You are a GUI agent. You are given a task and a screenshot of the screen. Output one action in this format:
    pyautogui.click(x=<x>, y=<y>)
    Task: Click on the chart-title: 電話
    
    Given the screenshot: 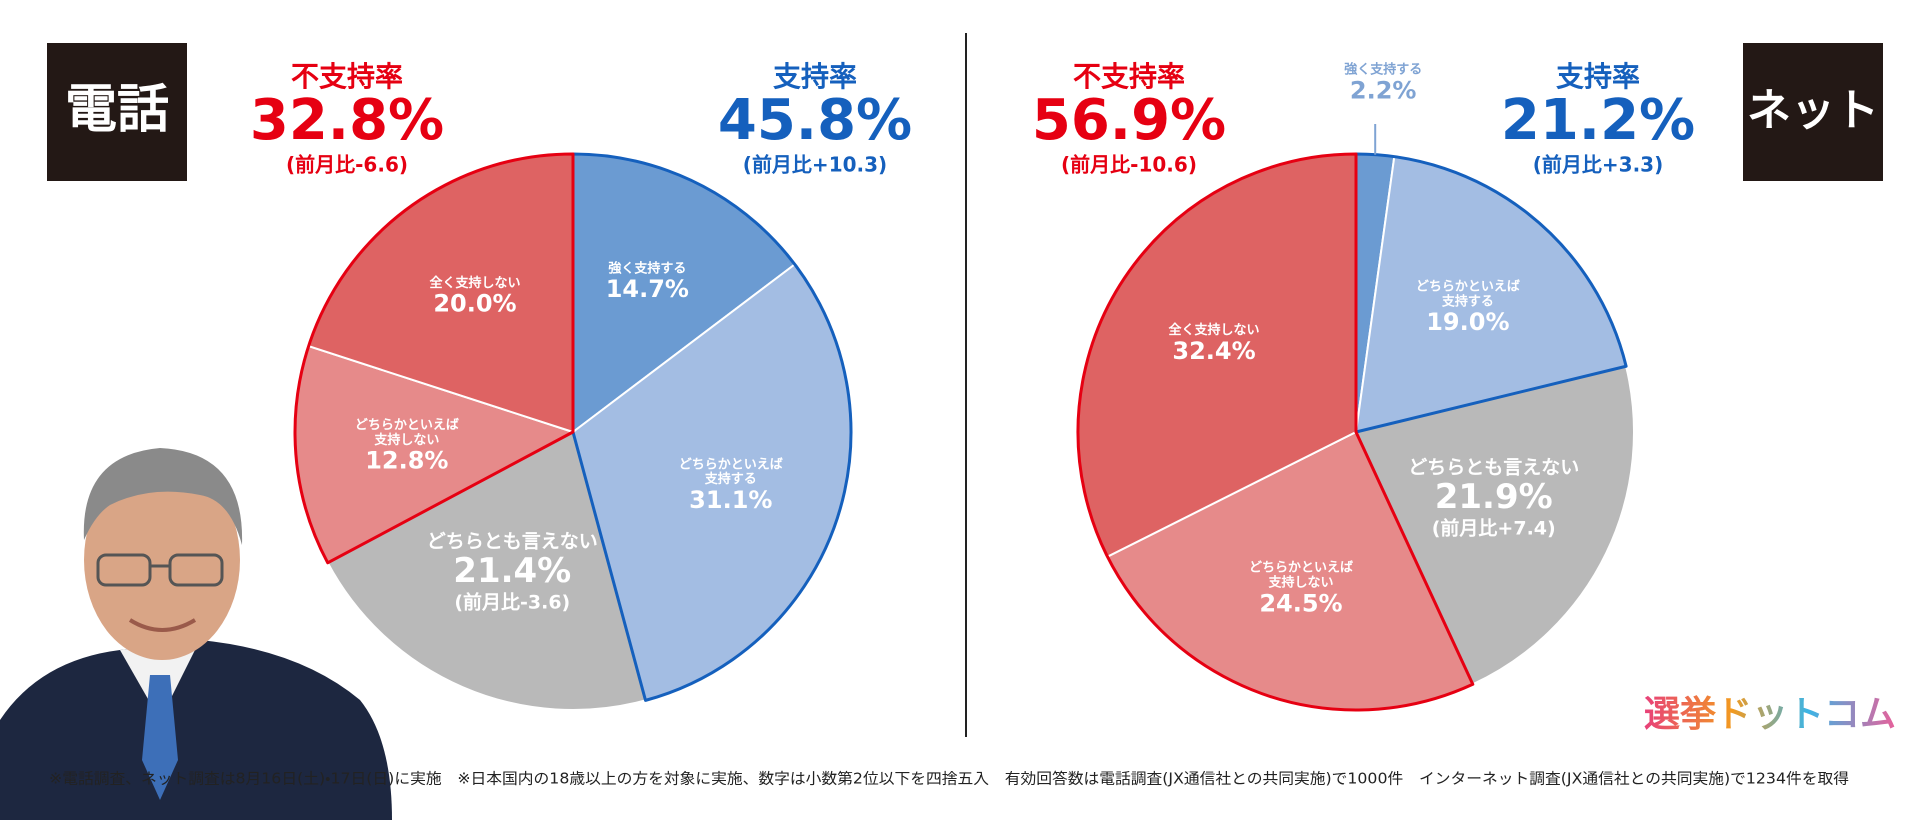 What is the action you would take?
    pyautogui.click(x=117, y=110)
    